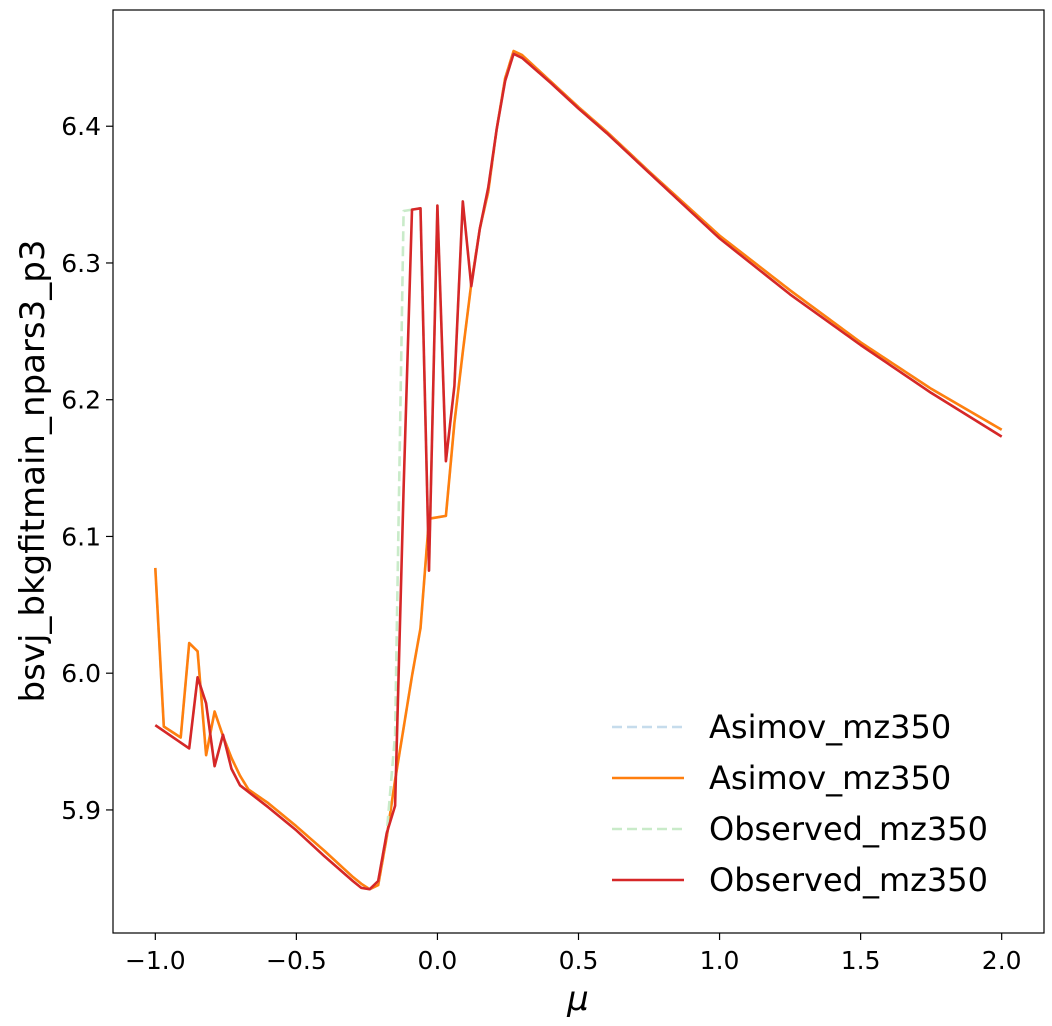  Describe the element at coordinates (720, 960) in the screenshot. I see `x-tick-label: 1.0` at that location.